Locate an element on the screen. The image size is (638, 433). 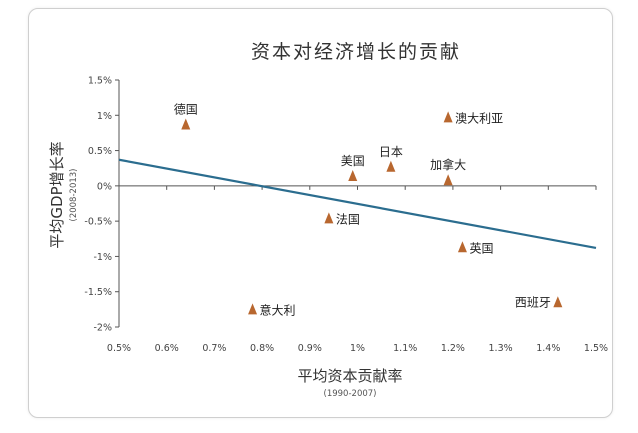
point-label: 加拿大 is located at coordinates (448, 164).